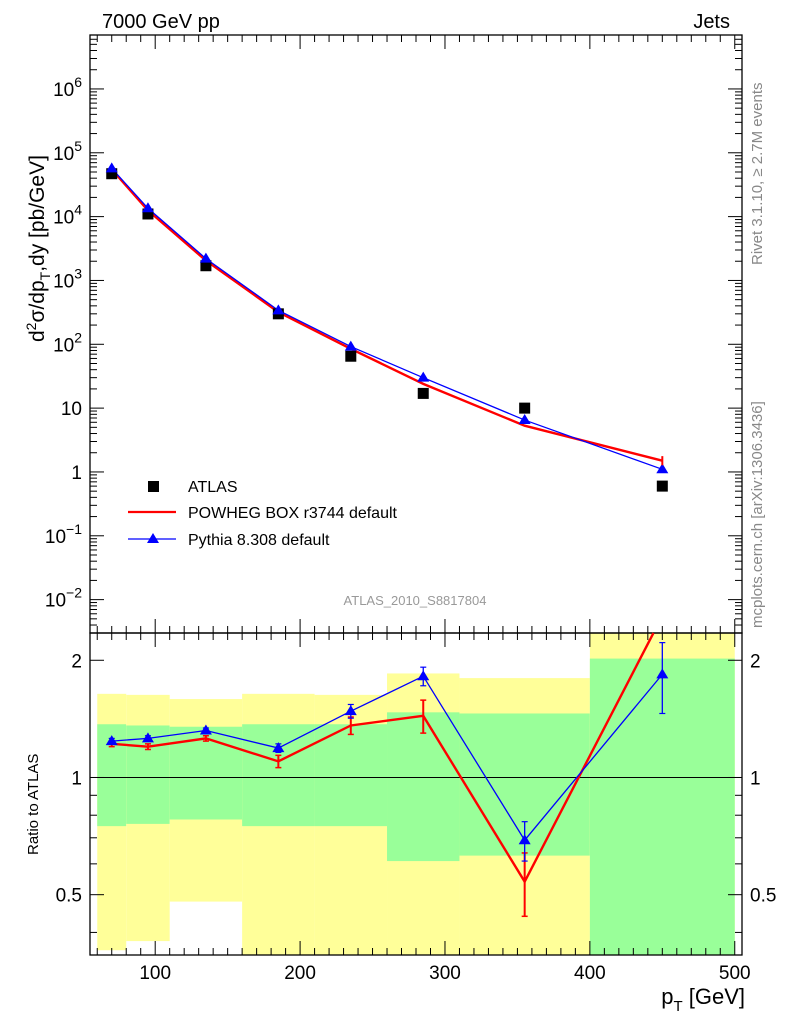 This screenshot has width=786, height=1024. What do you see at coordinates (590, 973) in the screenshot?
I see `x-tick-label-3: 400` at bounding box center [590, 973].